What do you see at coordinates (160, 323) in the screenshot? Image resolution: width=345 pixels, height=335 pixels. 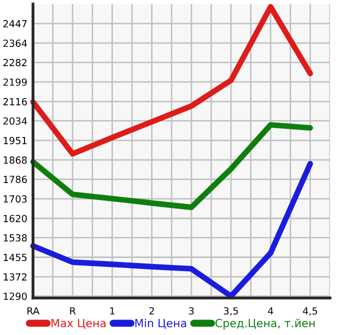 I see `legend-label: Min Цена` at bounding box center [160, 323].